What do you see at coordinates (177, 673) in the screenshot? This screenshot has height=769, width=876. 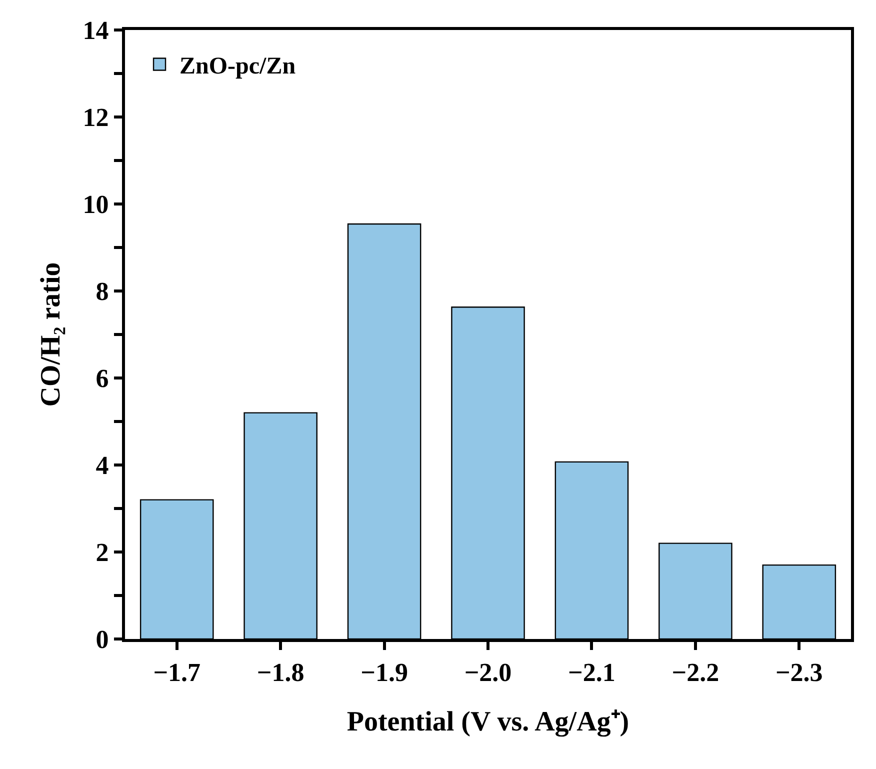 I see `x-tick-label: −1.7` at bounding box center [177, 673].